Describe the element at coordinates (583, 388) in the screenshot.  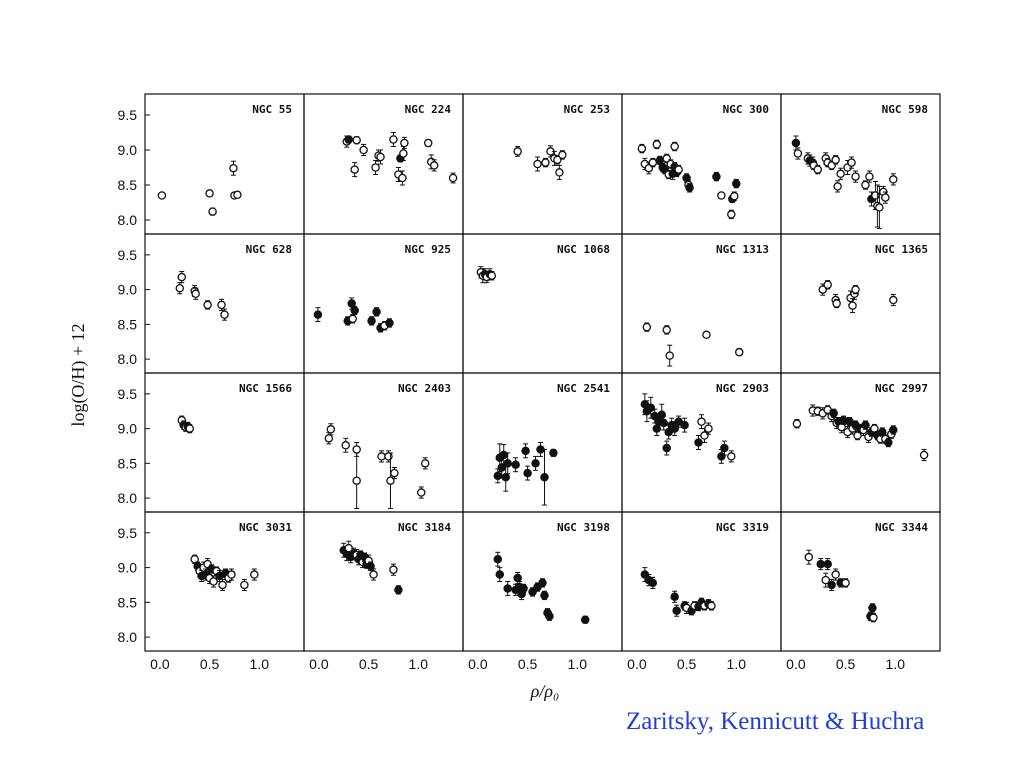
I see `panel-name: NGC 2541` at that location.